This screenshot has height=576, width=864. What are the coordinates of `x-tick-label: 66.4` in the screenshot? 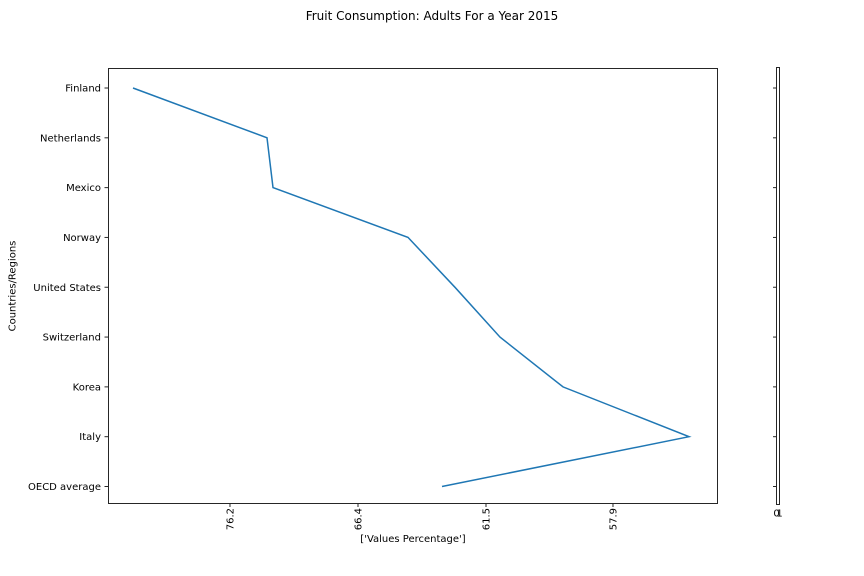 It's located at (358, 519).